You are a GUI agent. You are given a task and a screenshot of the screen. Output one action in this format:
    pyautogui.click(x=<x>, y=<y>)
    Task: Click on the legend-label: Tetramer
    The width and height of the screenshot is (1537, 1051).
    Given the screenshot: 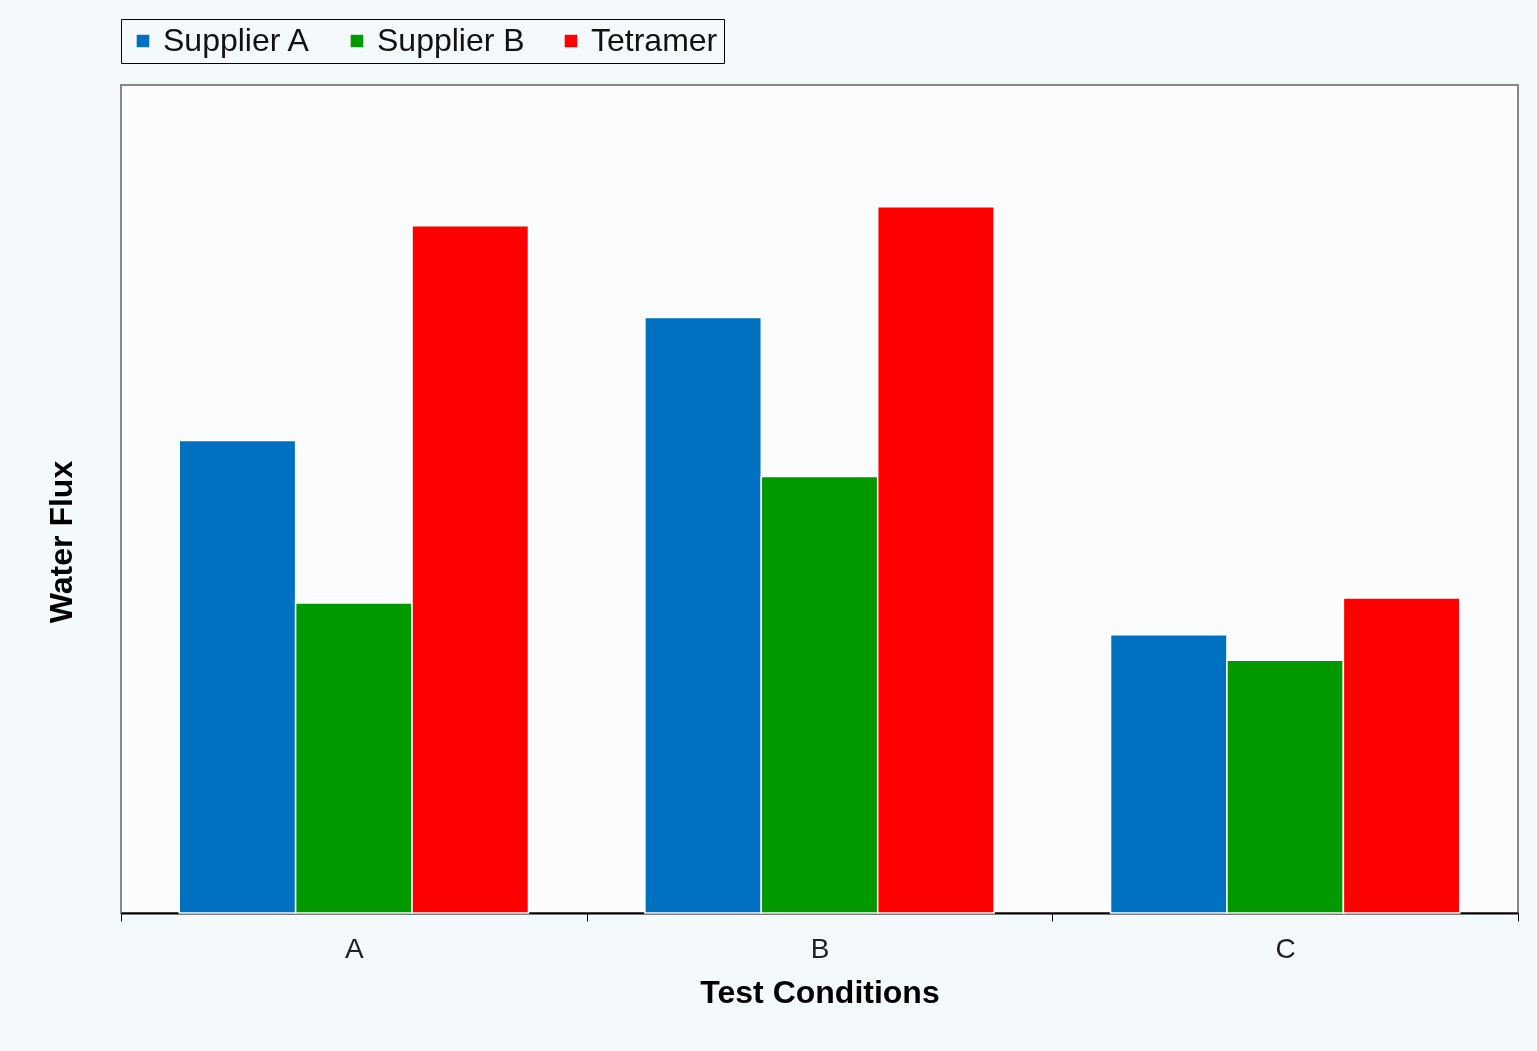 What is the action you would take?
    pyautogui.click(x=654, y=40)
    